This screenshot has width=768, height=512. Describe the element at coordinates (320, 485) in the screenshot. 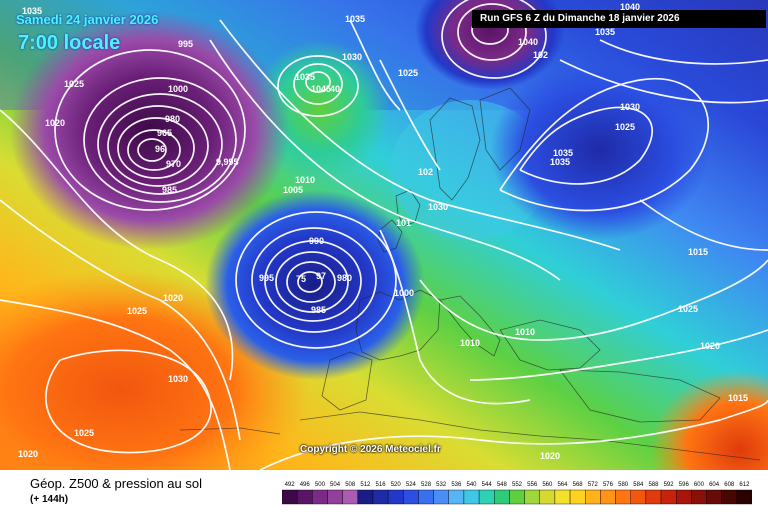

I see `scale-tick-label: 500` at that location.